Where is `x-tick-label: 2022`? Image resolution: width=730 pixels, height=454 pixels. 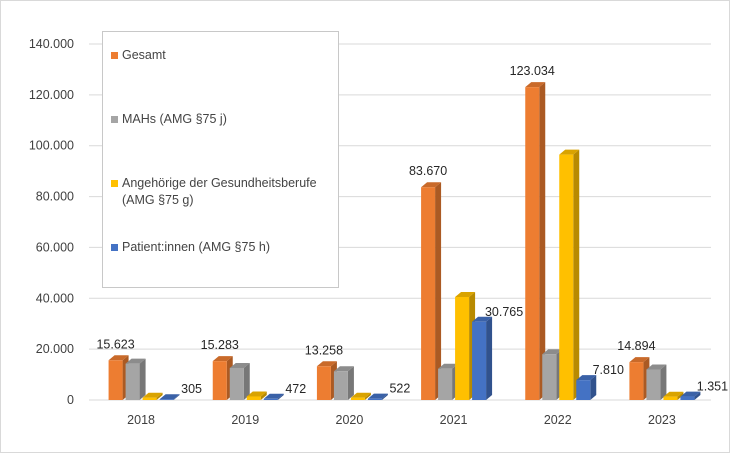
x-tick-label: 2022 is located at coordinates (558, 420).